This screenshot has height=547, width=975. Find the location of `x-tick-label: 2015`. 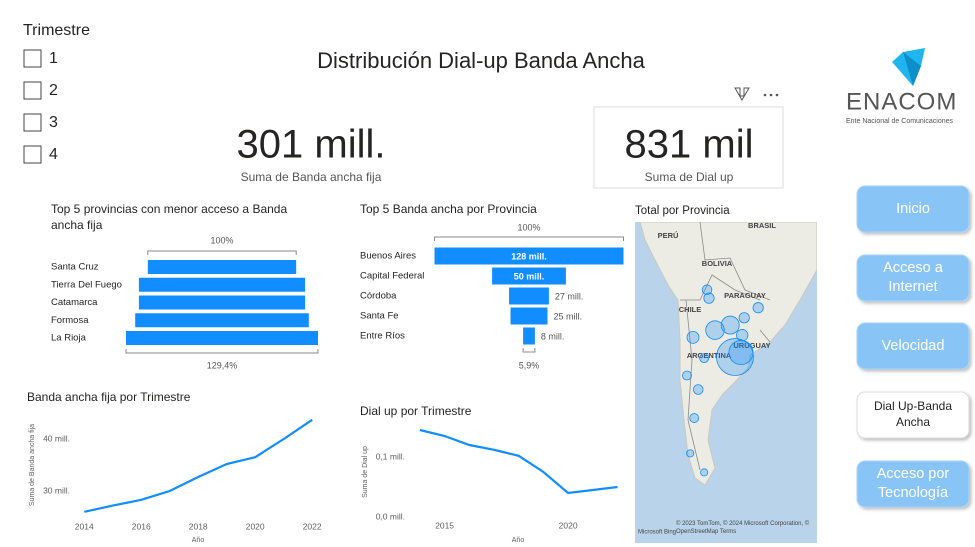

x-tick-label: 2015 is located at coordinates (444, 525).